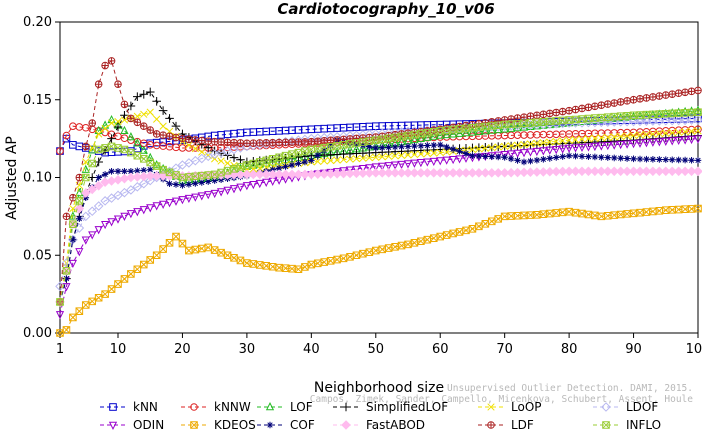 This screenshot has width=702, height=434. What do you see at coordinates (247, 349) in the screenshot?
I see `x-tick-label: 30` at bounding box center [247, 349].